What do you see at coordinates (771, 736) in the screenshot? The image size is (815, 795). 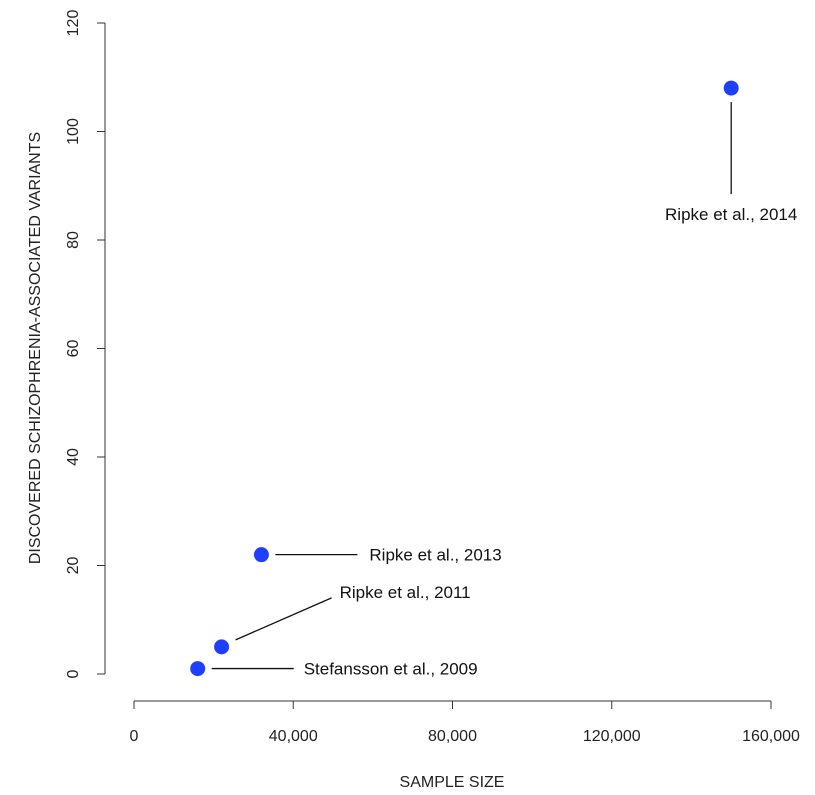 I see `x-tick-label: 160,000` at bounding box center [771, 736].